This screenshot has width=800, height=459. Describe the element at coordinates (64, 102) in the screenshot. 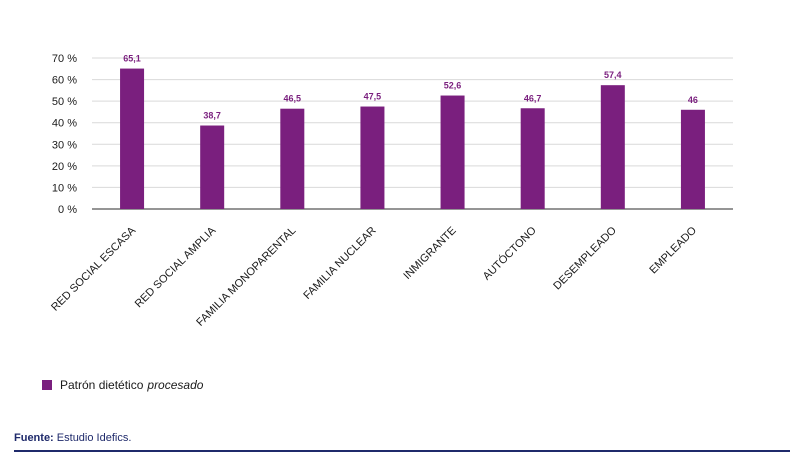

I see `y-tick-label: 50 %` at that location.